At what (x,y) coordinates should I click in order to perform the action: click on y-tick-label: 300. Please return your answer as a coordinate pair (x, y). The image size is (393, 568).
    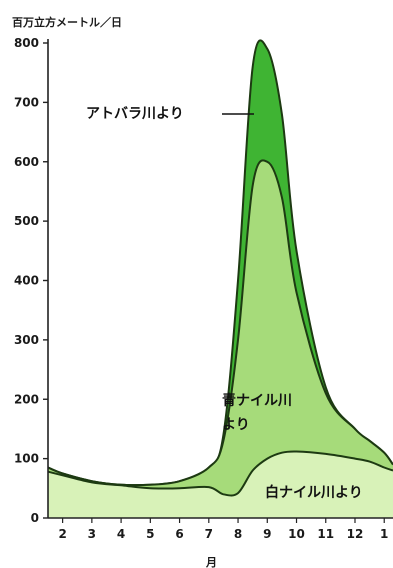
    Looking at the image, I should click on (26, 340).